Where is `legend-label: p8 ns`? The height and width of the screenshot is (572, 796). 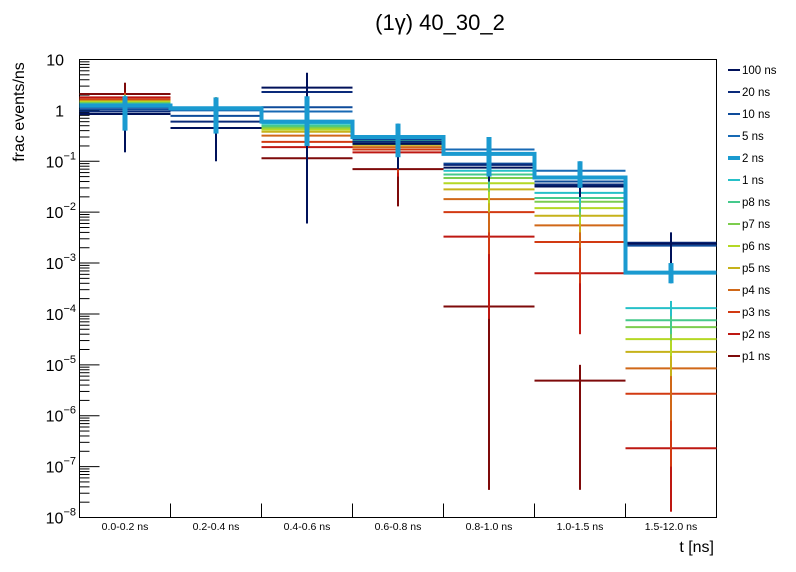 legend-label: p8 ns is located at coordinates (756, 203).